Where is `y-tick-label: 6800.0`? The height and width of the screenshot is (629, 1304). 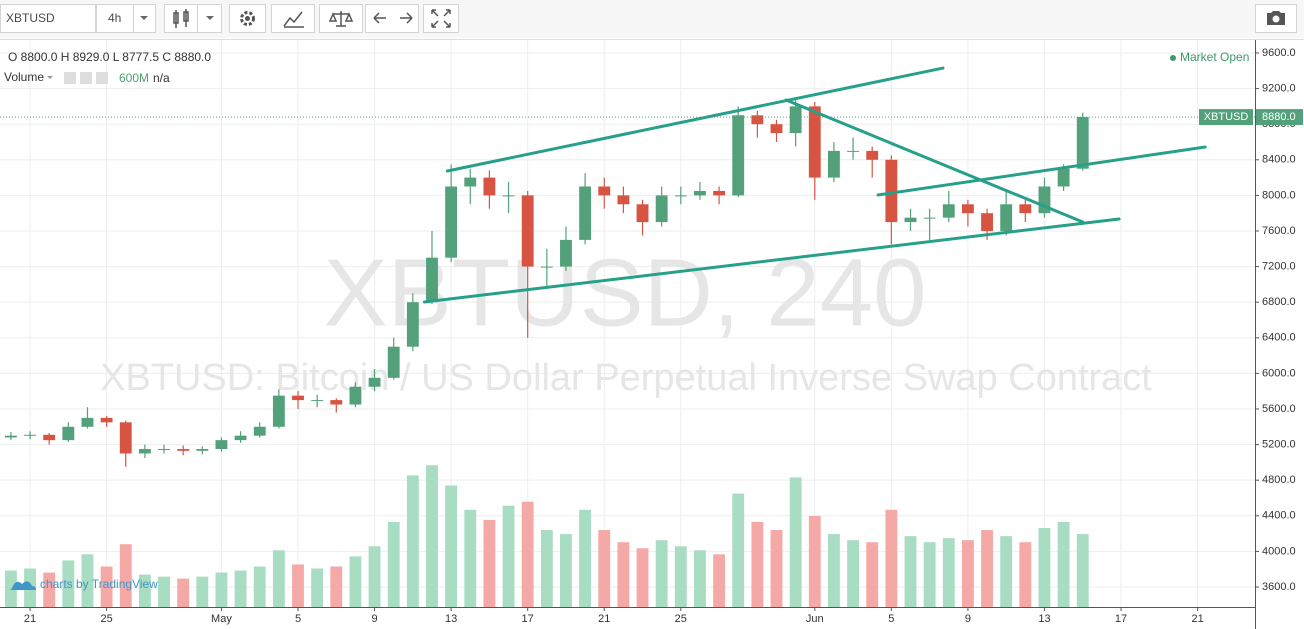
y-tick-label: 6800.0 is located at coordinates (1279, 302).